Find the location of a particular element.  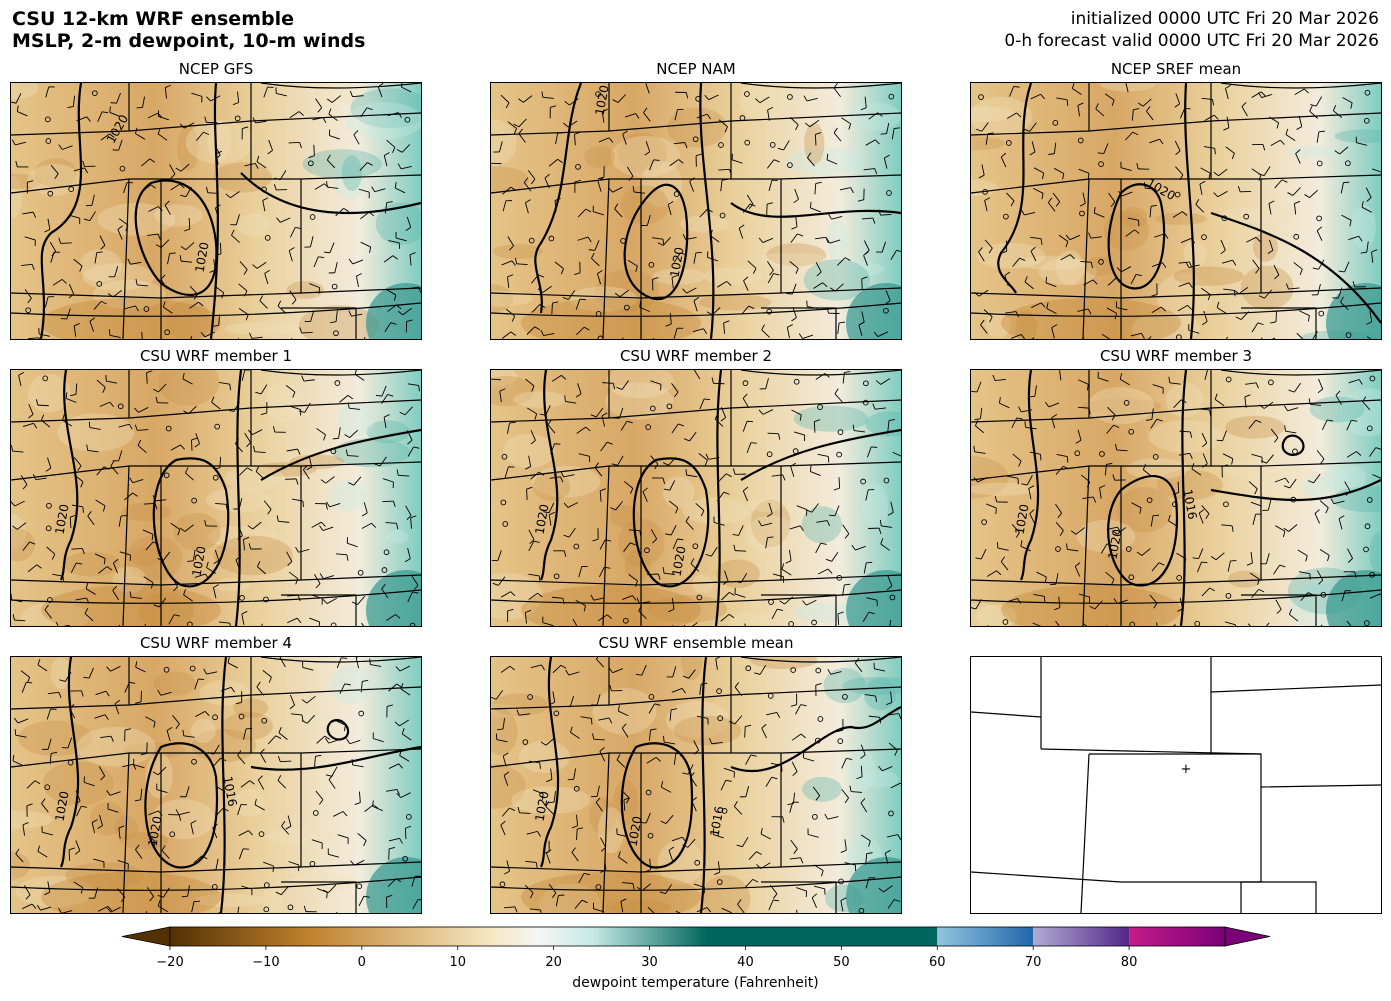

panel-title: CSU WRF member 2 is located at coordinates (696, 356).